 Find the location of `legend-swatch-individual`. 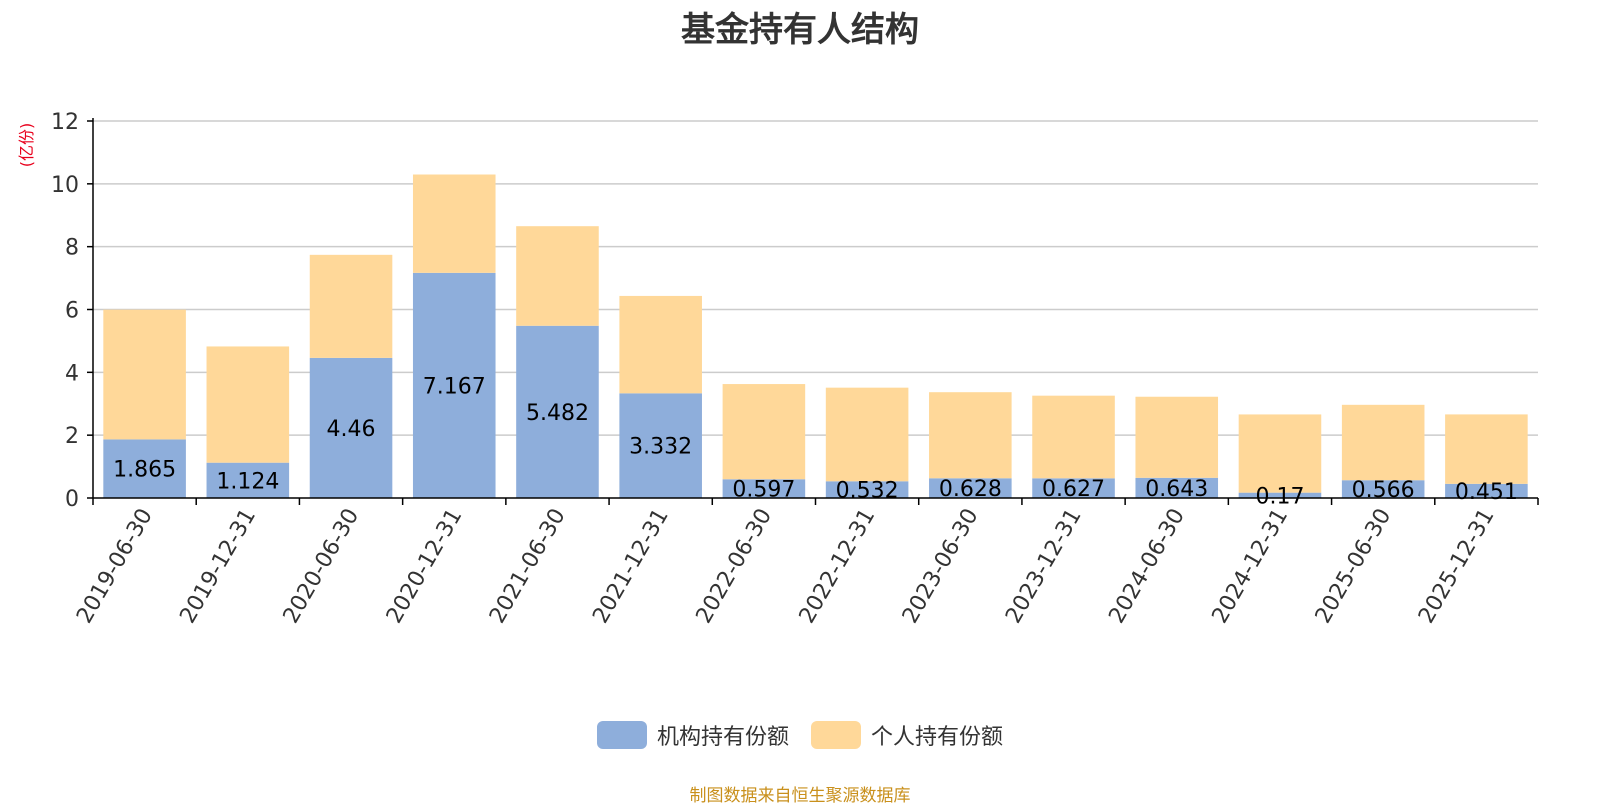

legend-swatch-individual is located at coordinates (836, 735).